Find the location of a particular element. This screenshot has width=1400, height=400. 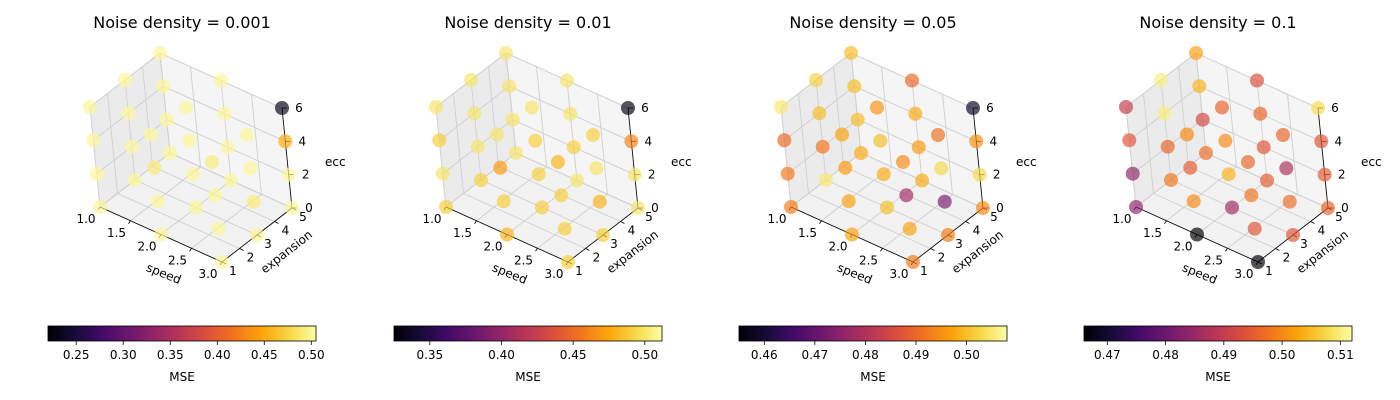

colorbar-tick-label: 0.46 is located at coordinates (764, 355).